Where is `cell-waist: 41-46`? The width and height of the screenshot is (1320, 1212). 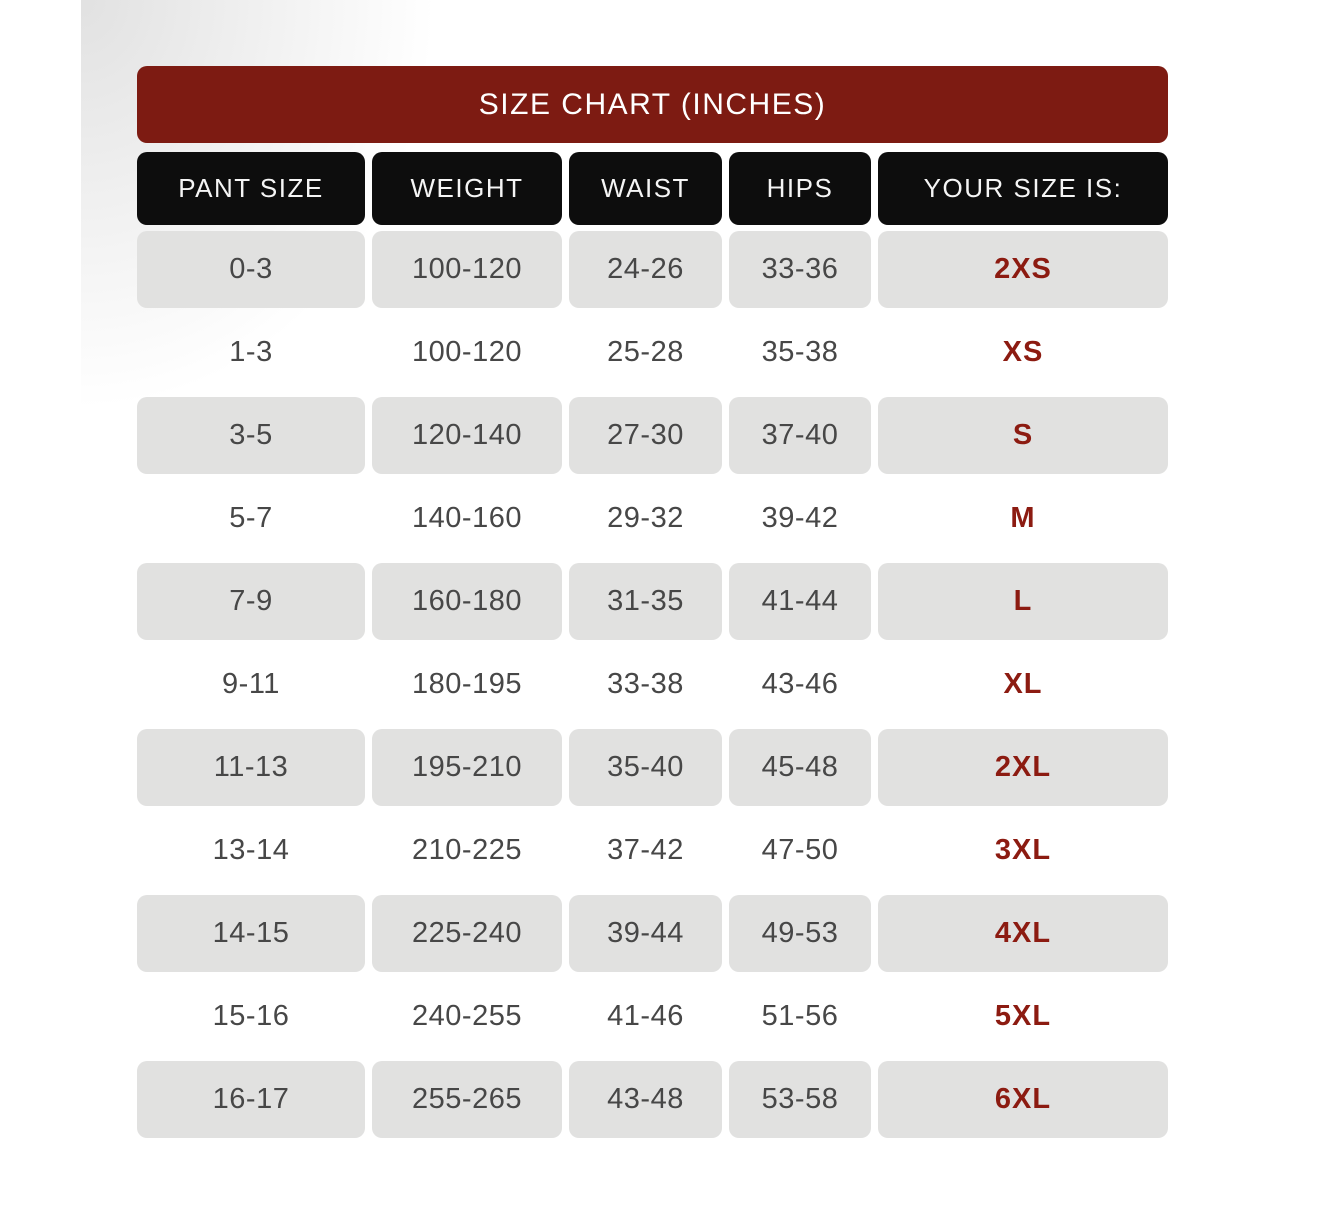
cell-waist: 41-46 is located at coordinates (645, 1016).